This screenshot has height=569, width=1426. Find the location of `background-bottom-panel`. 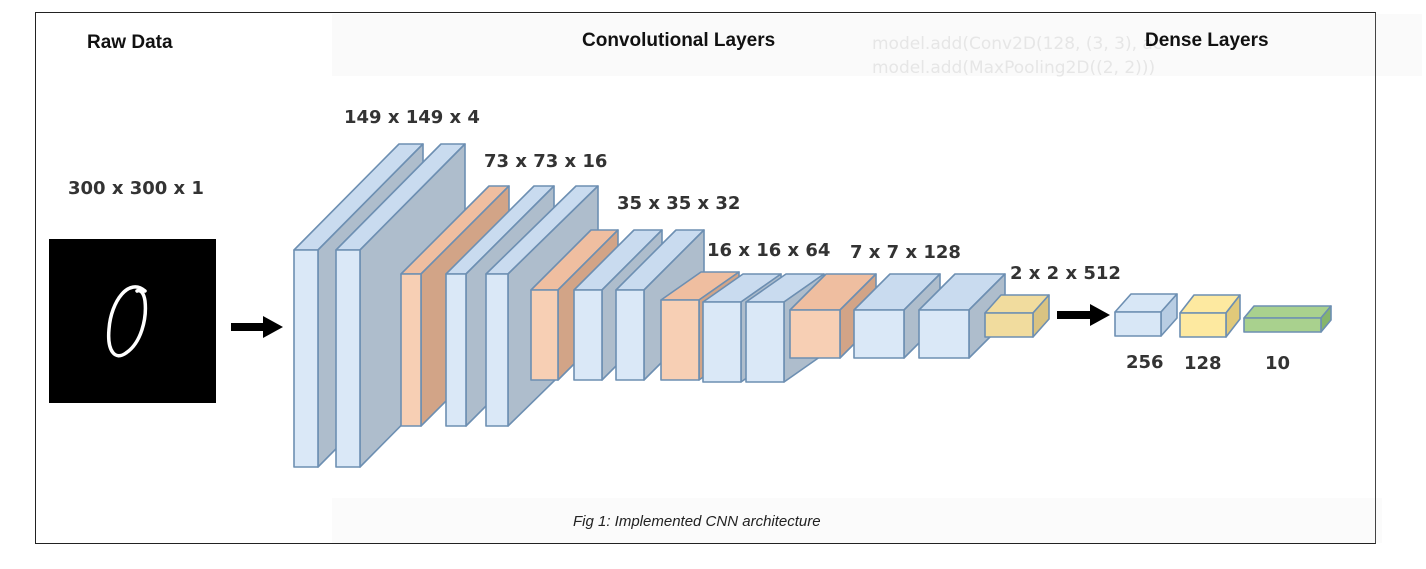

background-bottom-panel is located at coordinates (857, 520).